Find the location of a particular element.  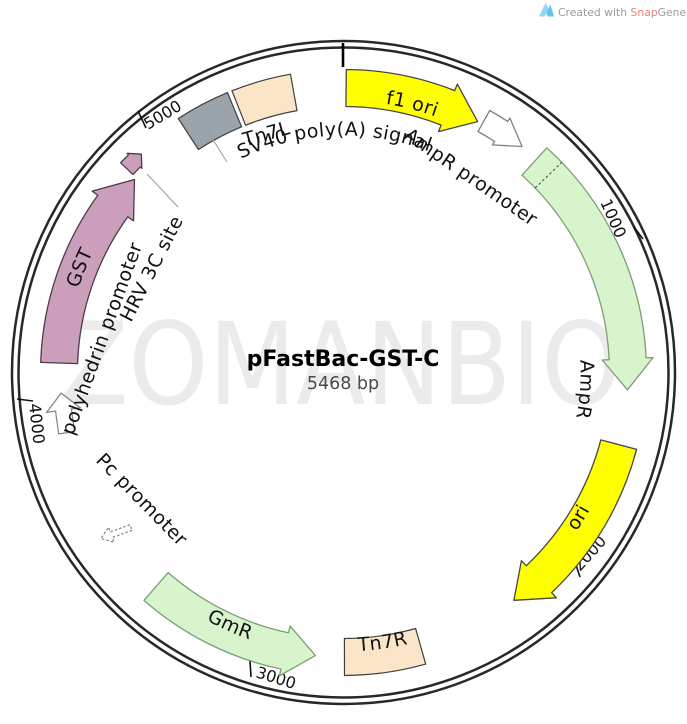

brand-snap: Snap is located at coordinates (644, 12).